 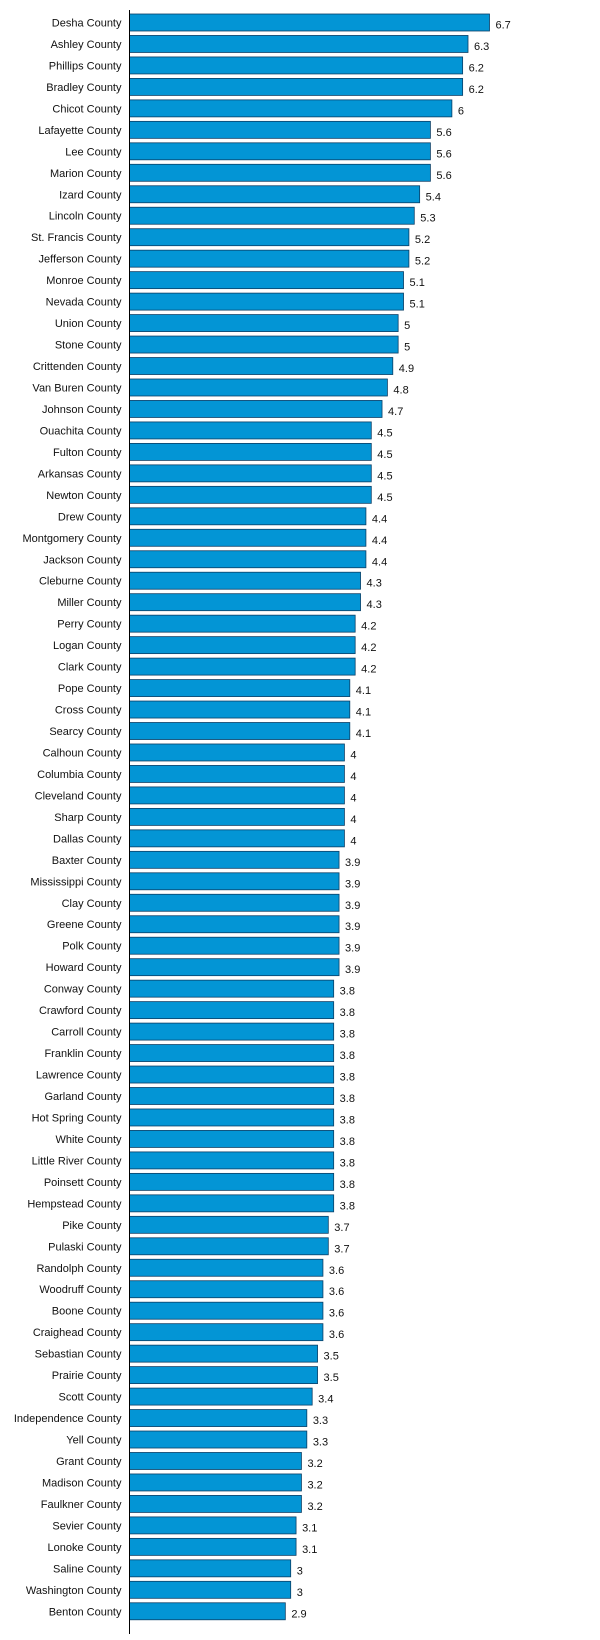 What do you see at coordinates (461, 111) in the screenshot?
I see `value-label: 6` at bounding box center [461, 111].